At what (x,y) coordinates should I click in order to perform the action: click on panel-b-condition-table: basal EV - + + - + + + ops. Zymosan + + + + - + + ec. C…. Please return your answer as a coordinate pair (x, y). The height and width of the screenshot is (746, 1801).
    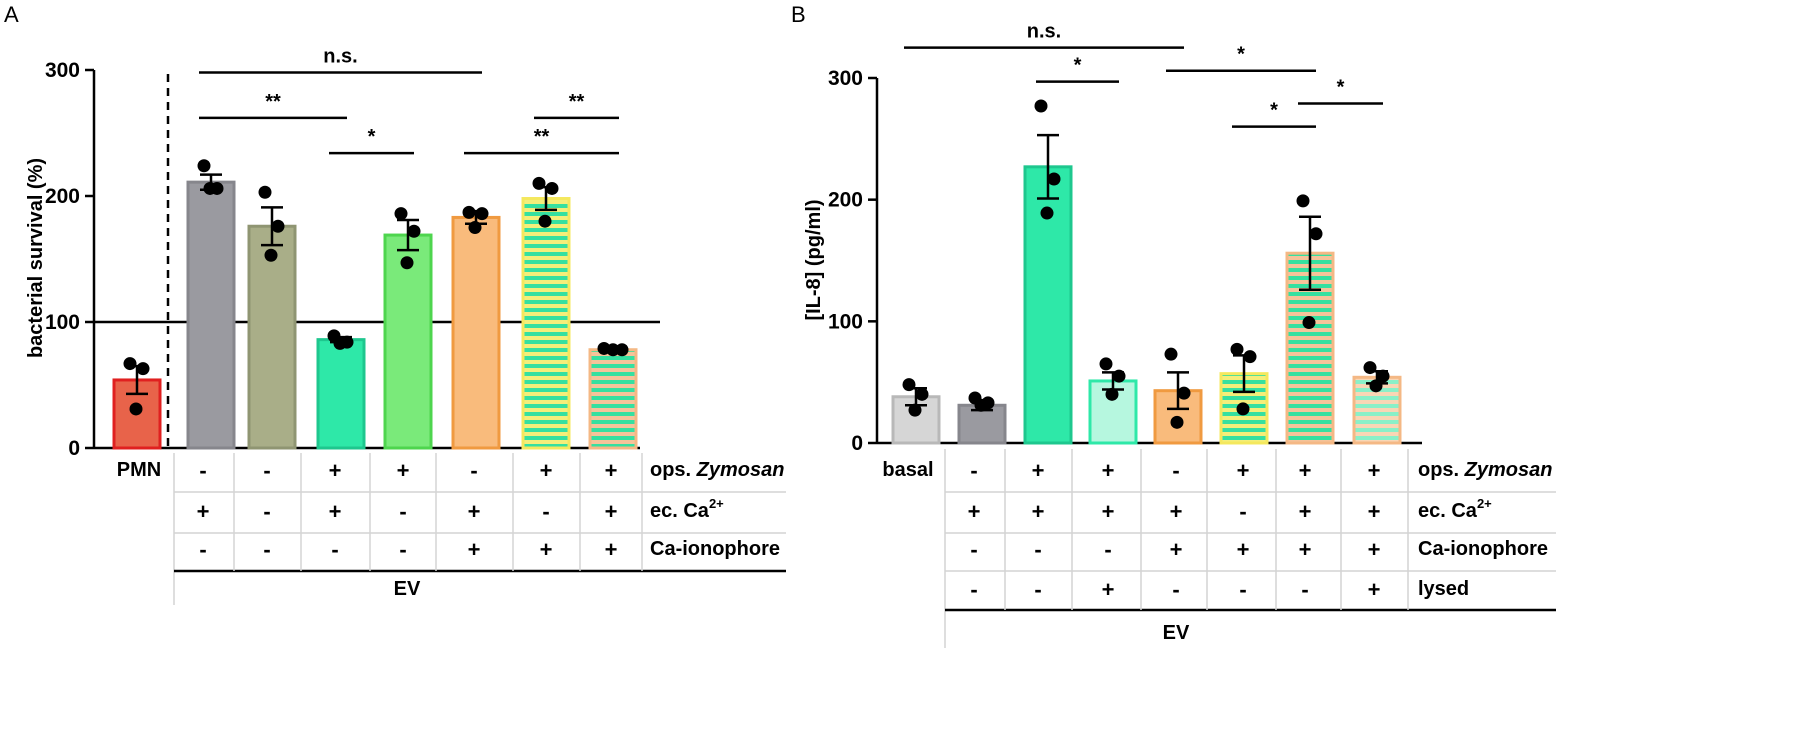
    Looking at the image, I should click on (1219, 548).